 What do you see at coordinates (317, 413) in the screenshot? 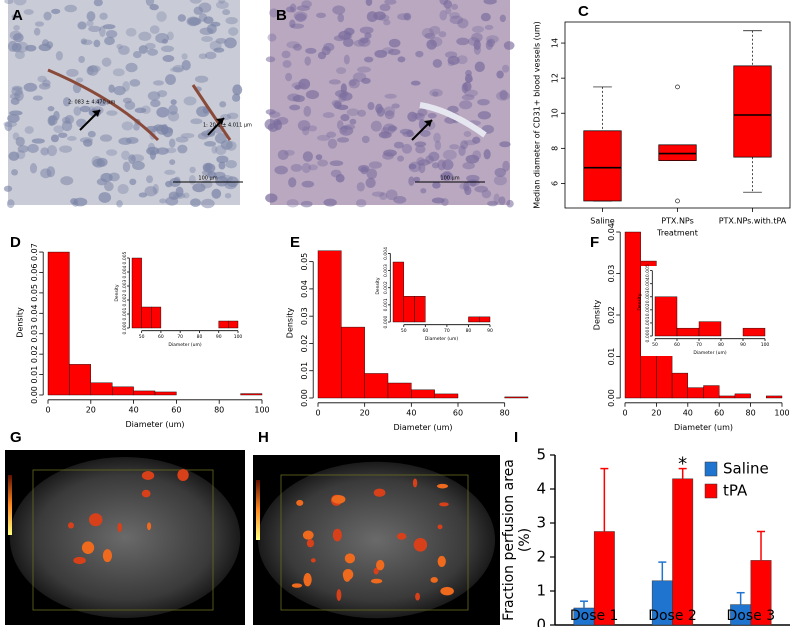
I see `x-tick-label: 0` at bounding box center [317, 413].